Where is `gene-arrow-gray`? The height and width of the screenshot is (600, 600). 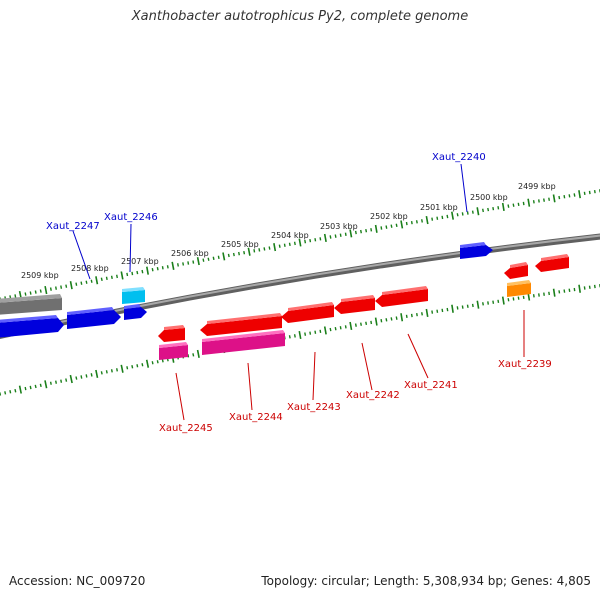
gene-arrow-gray is located at coordinates (31, 304).